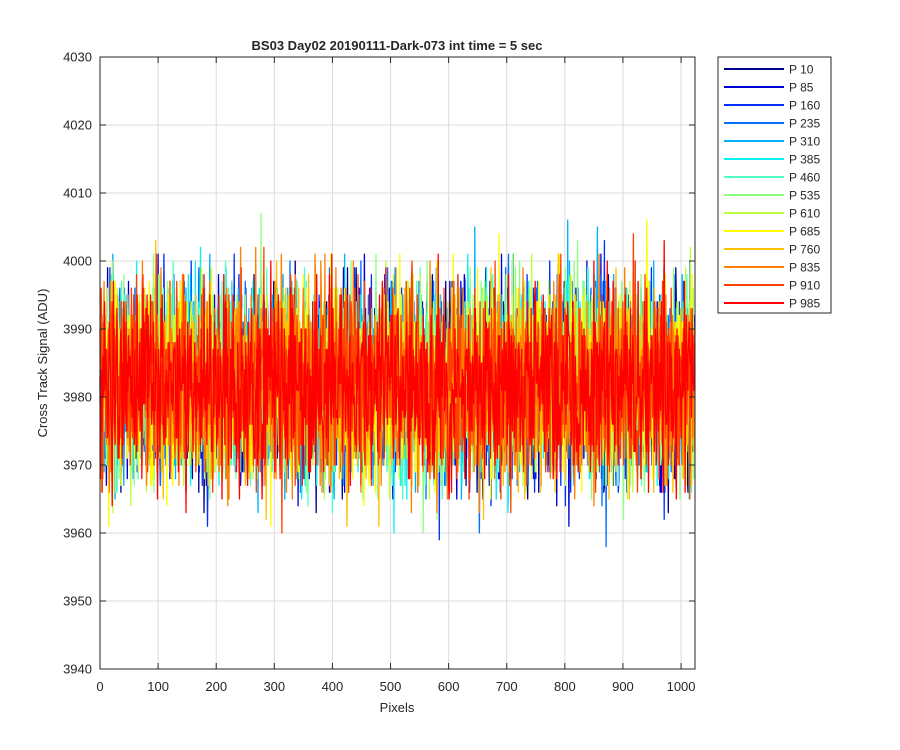  I want to click on x-tick-label: 800, so click(565, 686).